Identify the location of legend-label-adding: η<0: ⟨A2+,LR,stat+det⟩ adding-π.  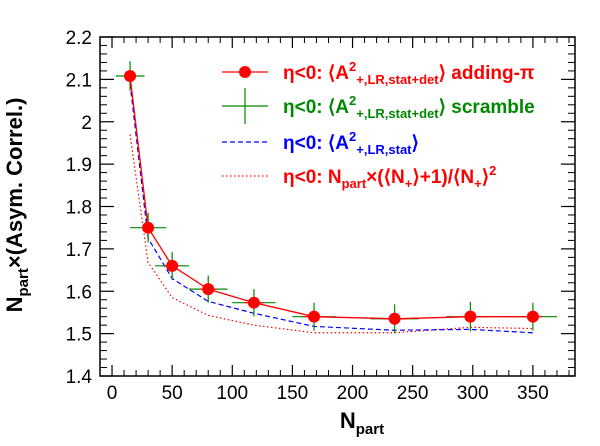
(409, 73).